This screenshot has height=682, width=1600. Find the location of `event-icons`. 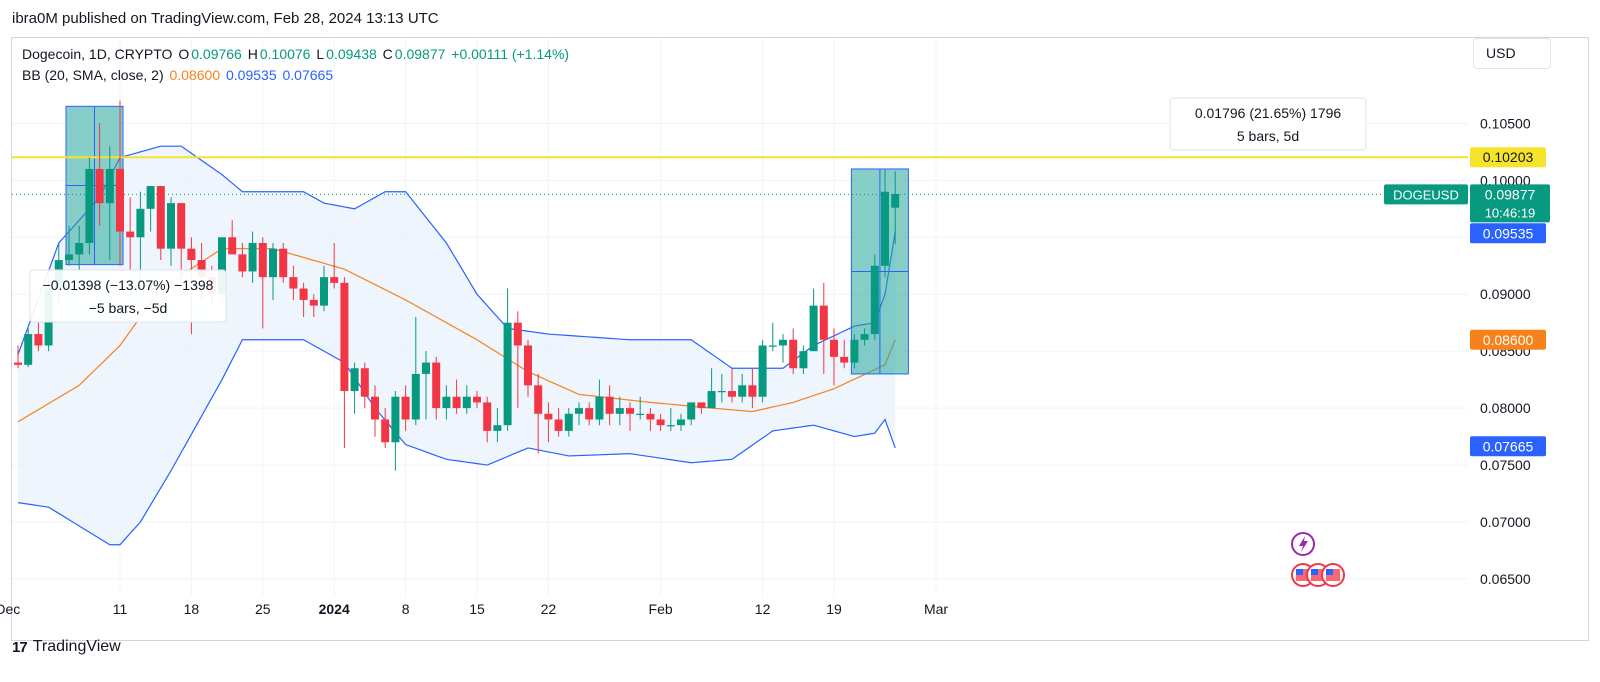

event-icons is located at coordinates (1318, 559).